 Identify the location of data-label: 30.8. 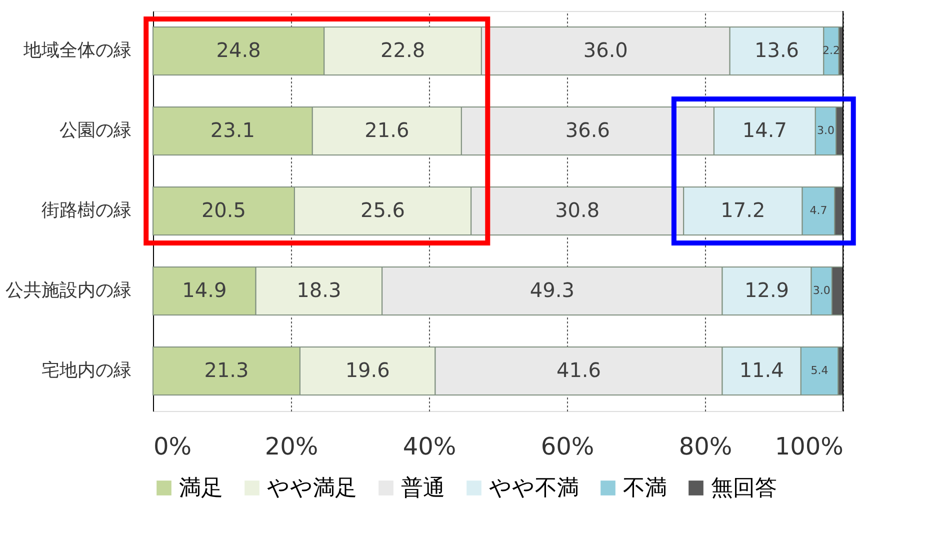
(577, 210).